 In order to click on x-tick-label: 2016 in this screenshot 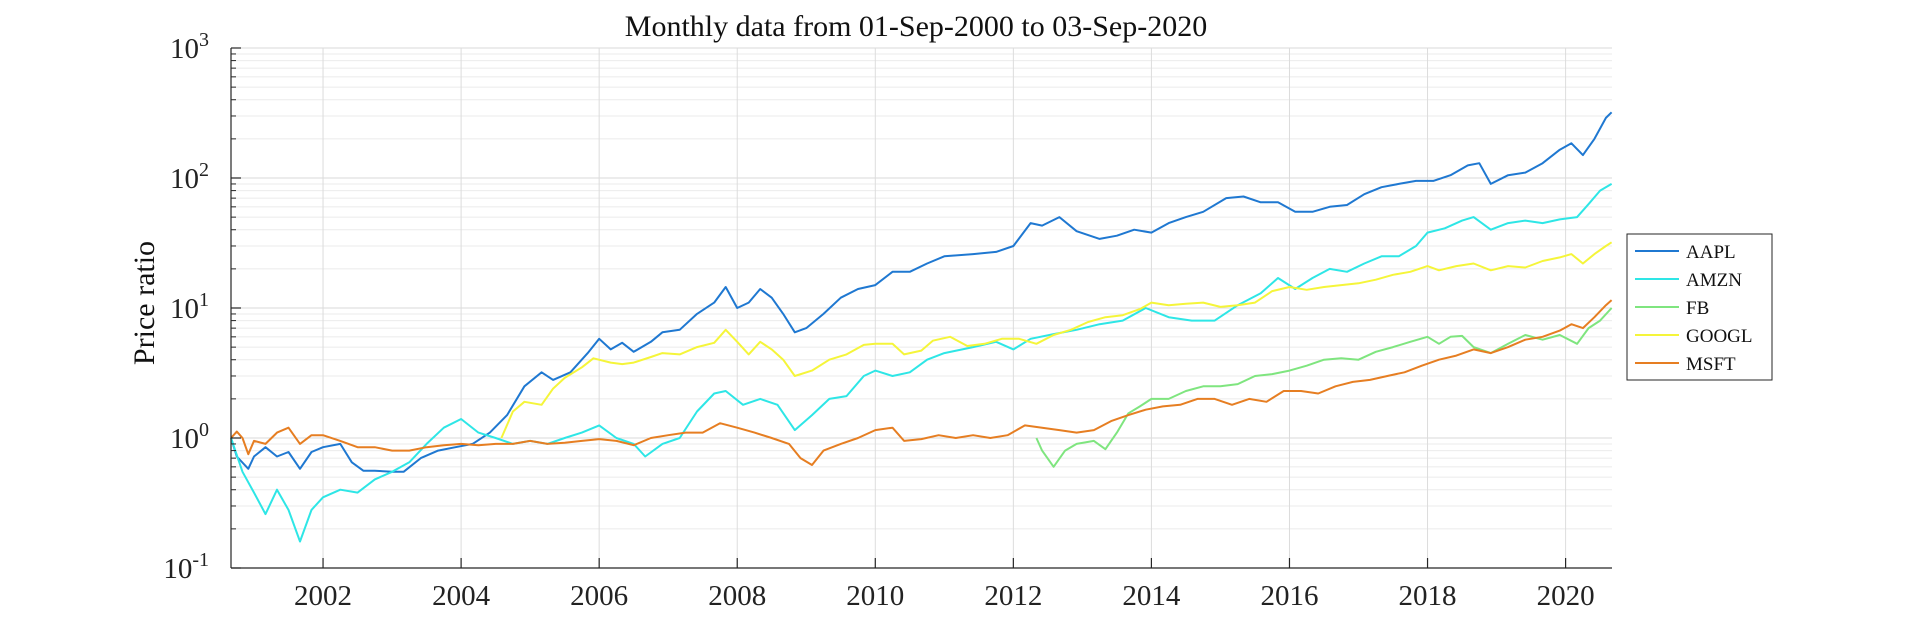, I will do `click(1289, 596)`.